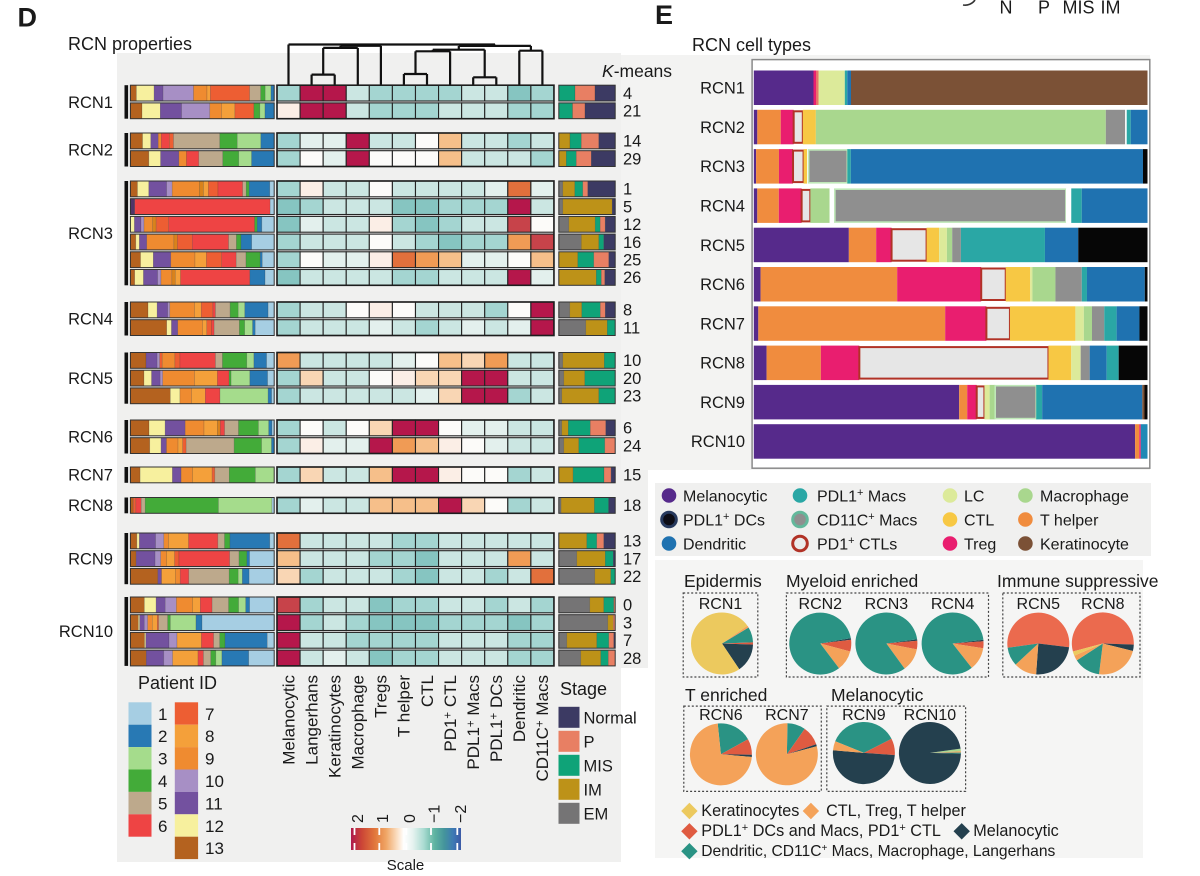 The width and height of the screenshot is (1200, 876). Describe the element at coordinates (435, 814) in the screenshot. I see `svg-text: −1` at that location.